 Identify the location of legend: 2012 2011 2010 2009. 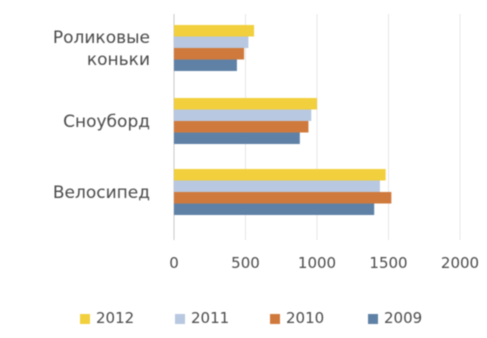
(251, 318).